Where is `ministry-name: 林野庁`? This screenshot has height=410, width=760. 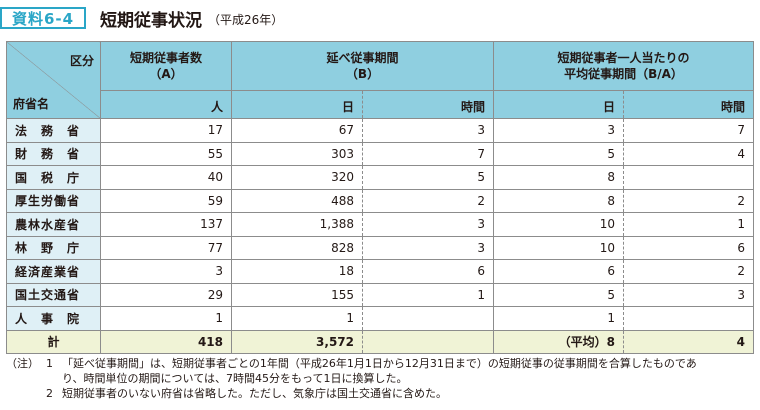 ministry-name: 林野庁 is located at coordinates (53, 247).